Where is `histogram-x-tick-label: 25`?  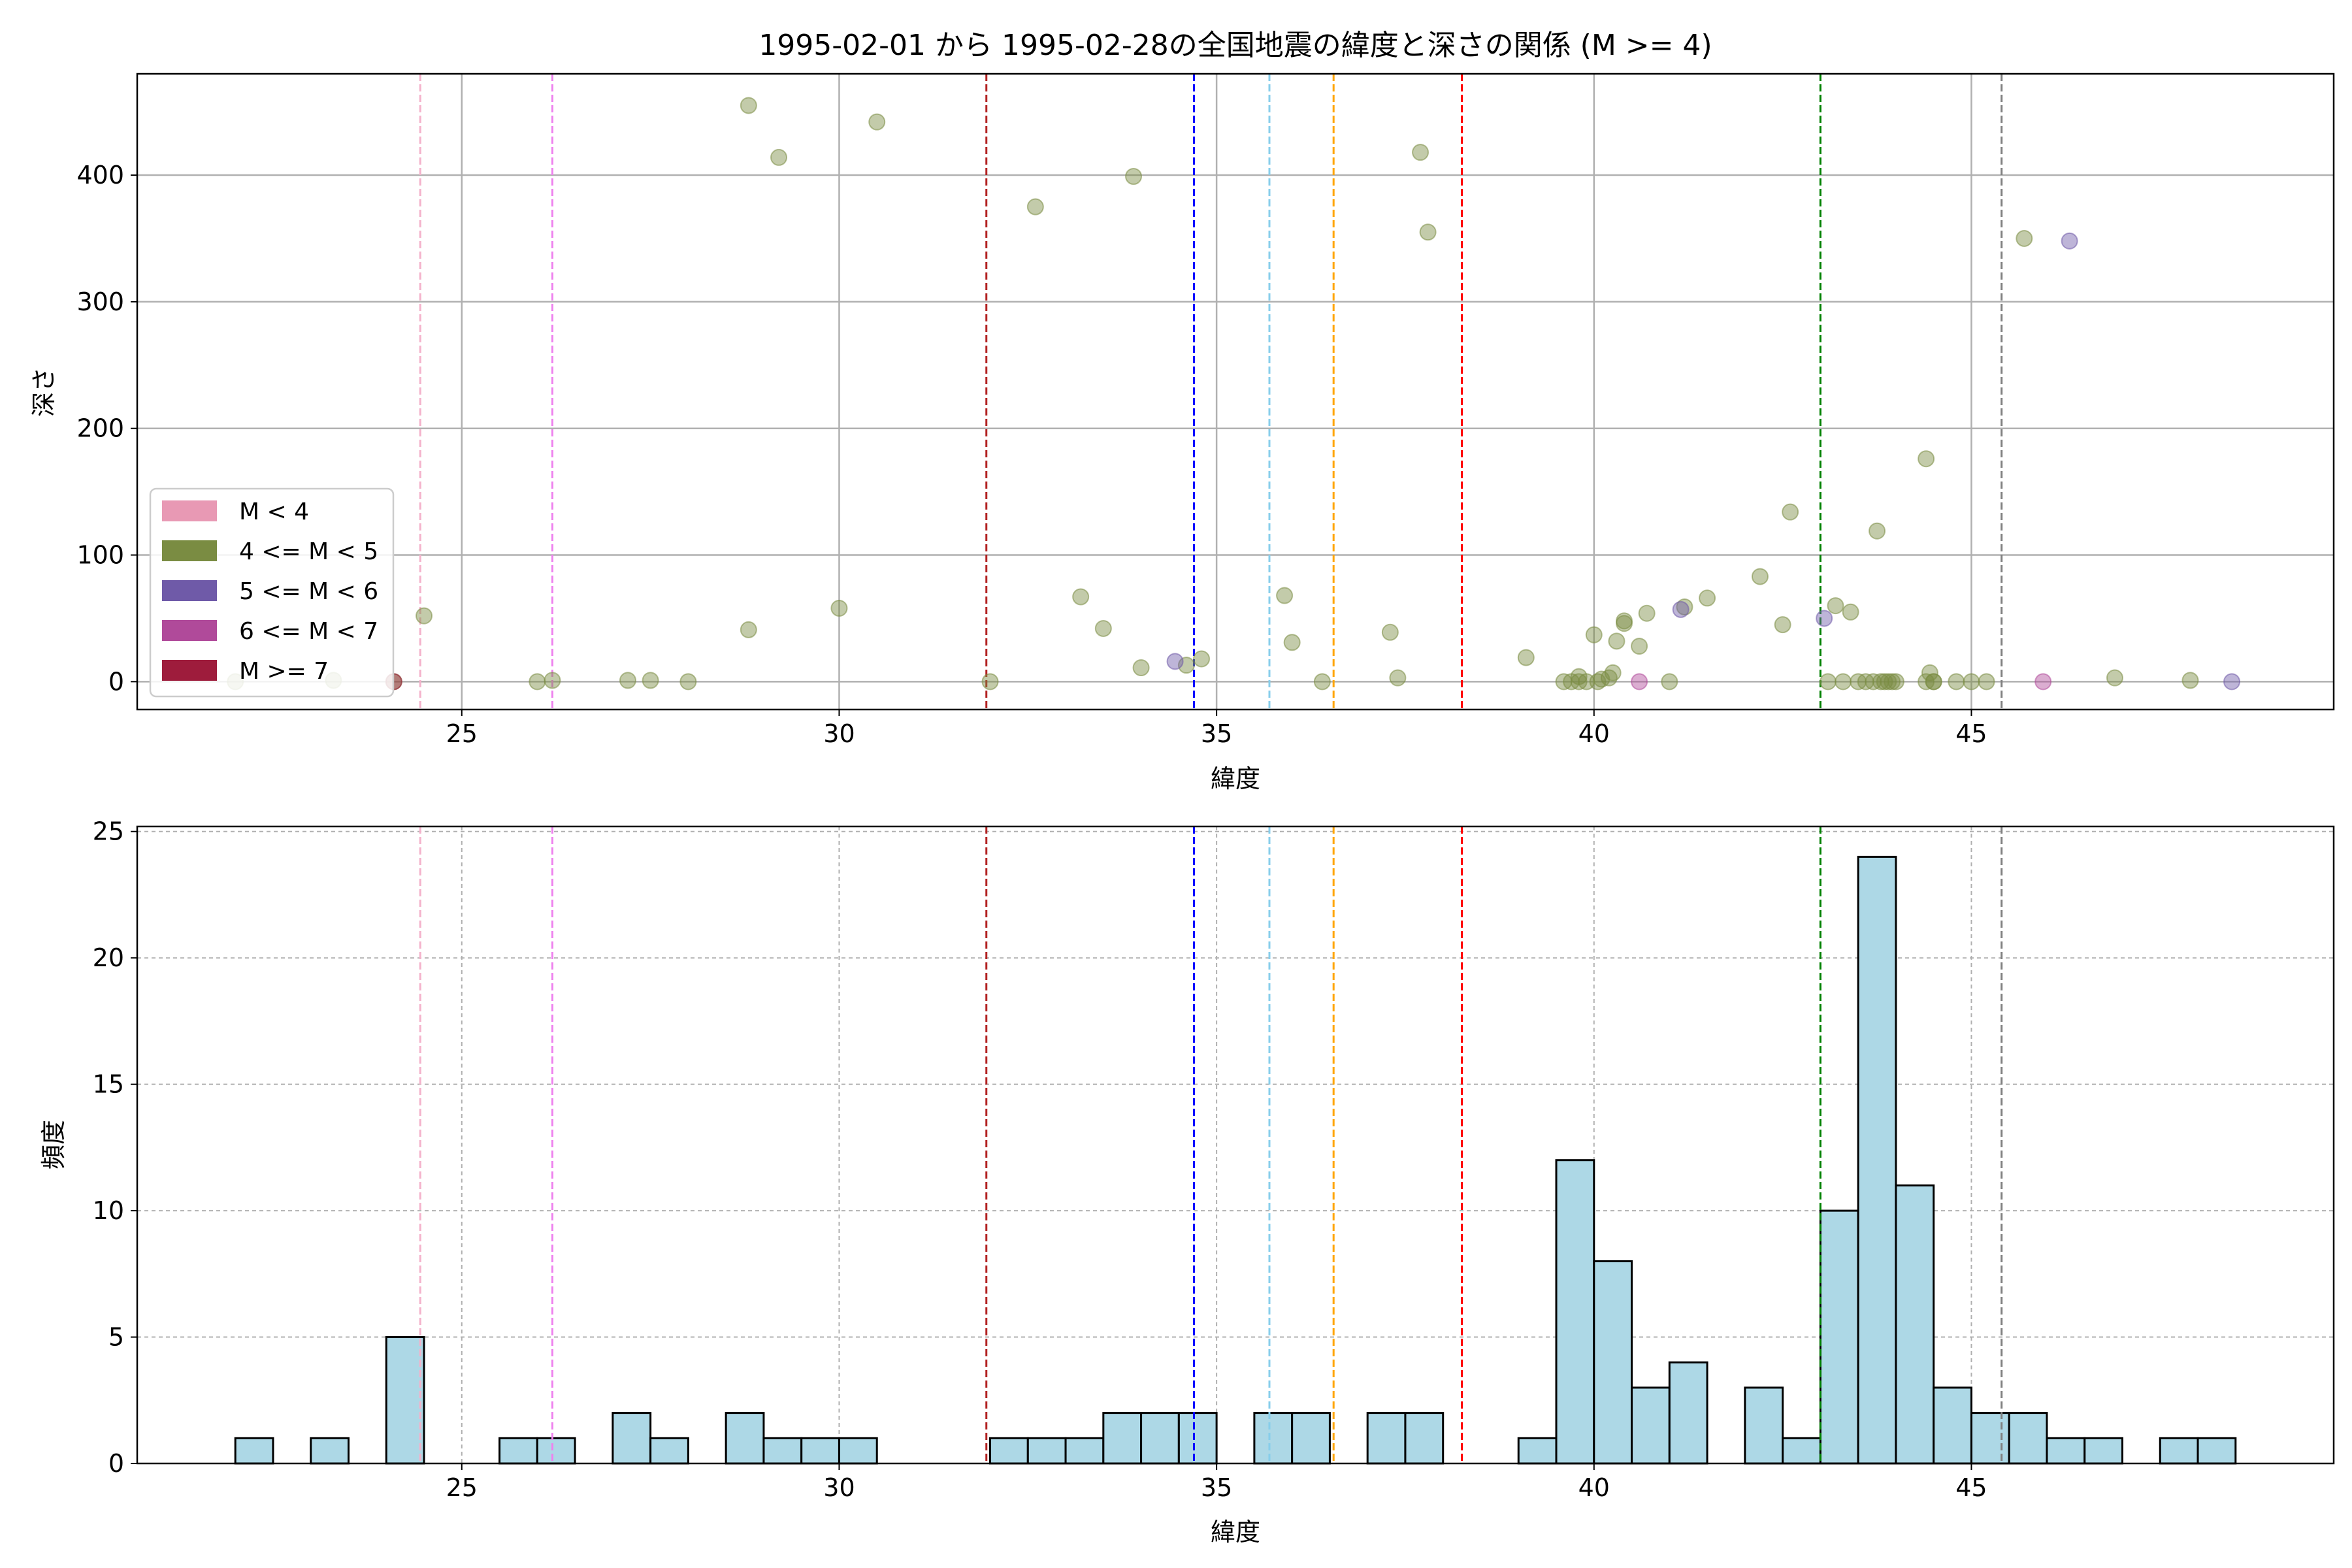 histogram-x-tick-label: 25 is located at coordinates (462, 1487).